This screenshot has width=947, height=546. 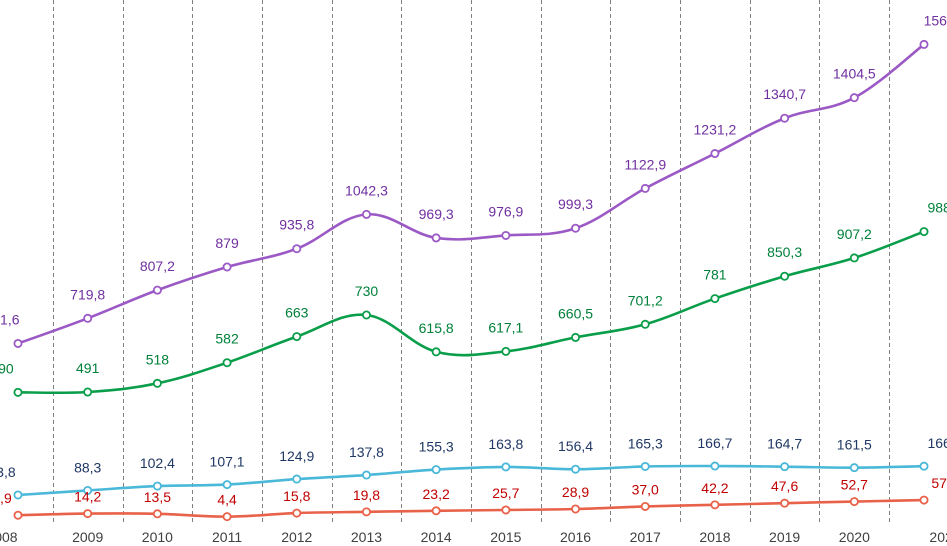 I want to click on x-tick-label: 2015, so click(x=505, y=537).